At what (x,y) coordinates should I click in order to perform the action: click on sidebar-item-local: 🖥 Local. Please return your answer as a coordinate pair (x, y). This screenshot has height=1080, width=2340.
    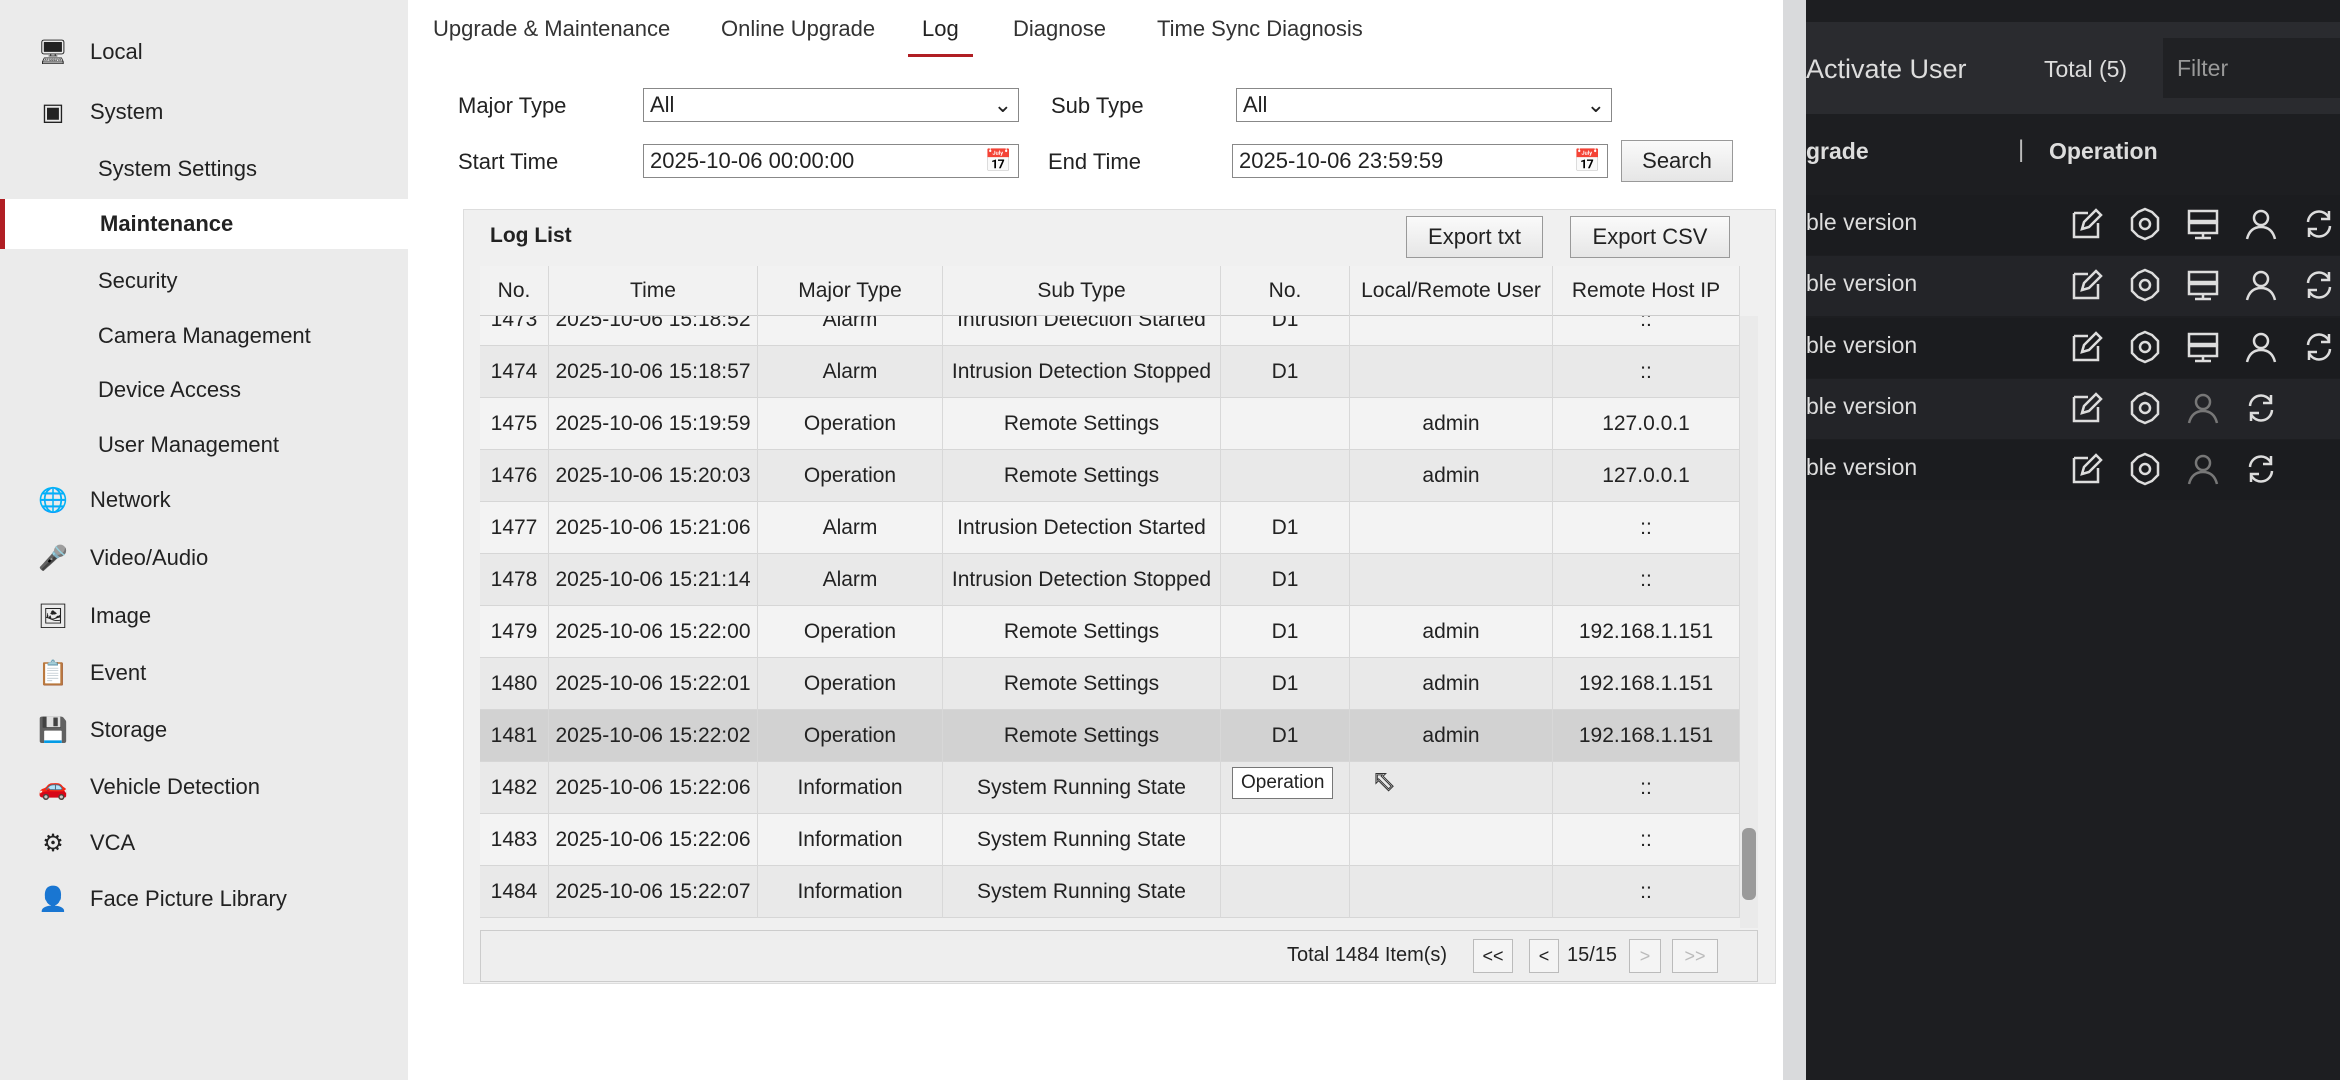
    Looking at the image, I should click on (204, 52).